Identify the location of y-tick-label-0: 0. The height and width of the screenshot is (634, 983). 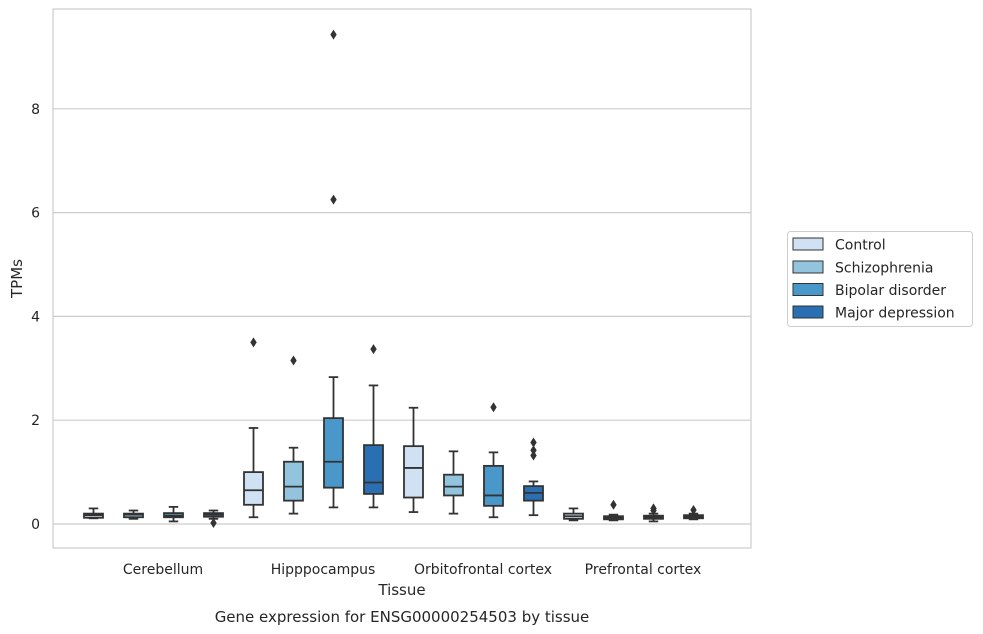
(35, 525).